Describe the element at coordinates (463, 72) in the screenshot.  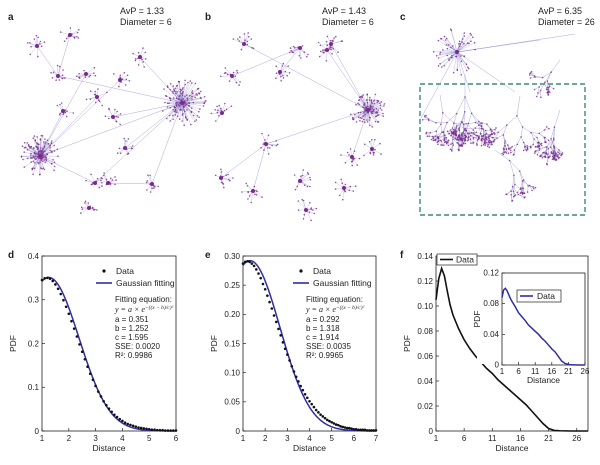
I see `net-c-link` at that location.